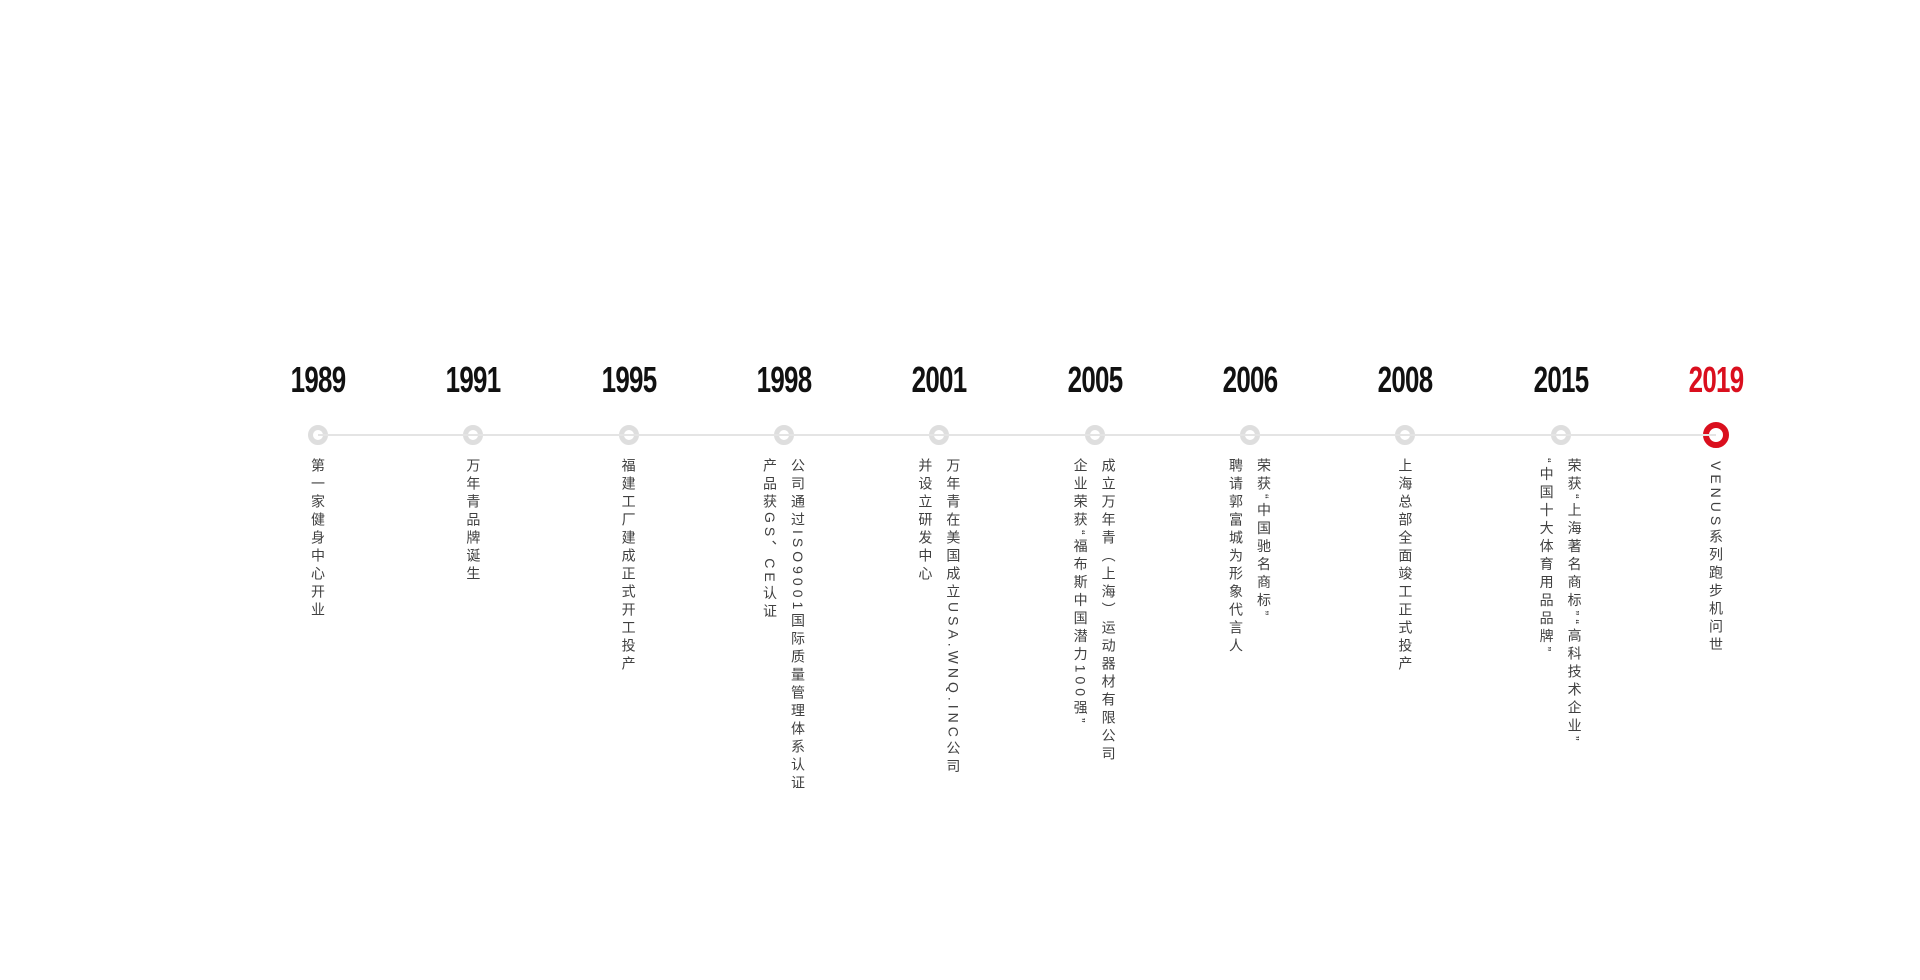 Image resolution: width=1920 pixels, height=980 pixels. I want to click on timeline-year: 1989, so click(318, 380).